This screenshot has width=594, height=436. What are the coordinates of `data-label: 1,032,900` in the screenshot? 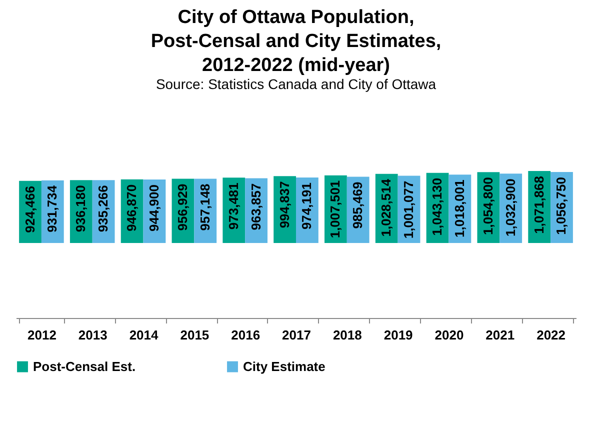 It's located at (510, 207).